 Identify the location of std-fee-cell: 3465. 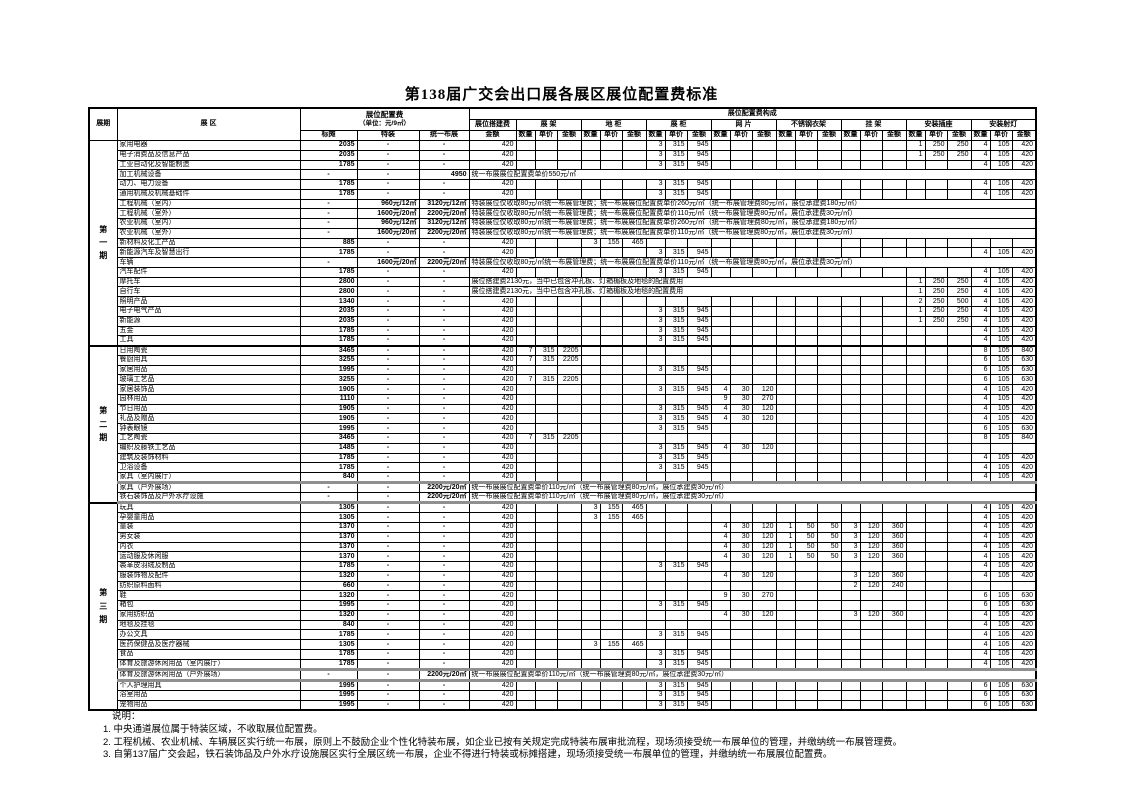
(328, 438).